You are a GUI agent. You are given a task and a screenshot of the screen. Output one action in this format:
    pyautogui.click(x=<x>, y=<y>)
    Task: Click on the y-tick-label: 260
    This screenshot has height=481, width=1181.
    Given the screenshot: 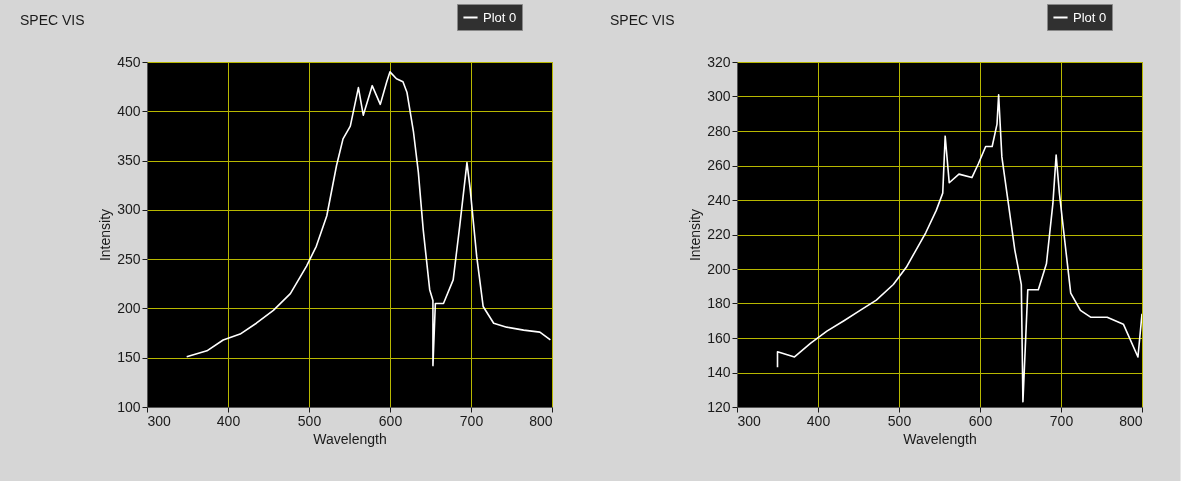 What is the action you would take?
    pyautogui.click(x=719, y=165)
    